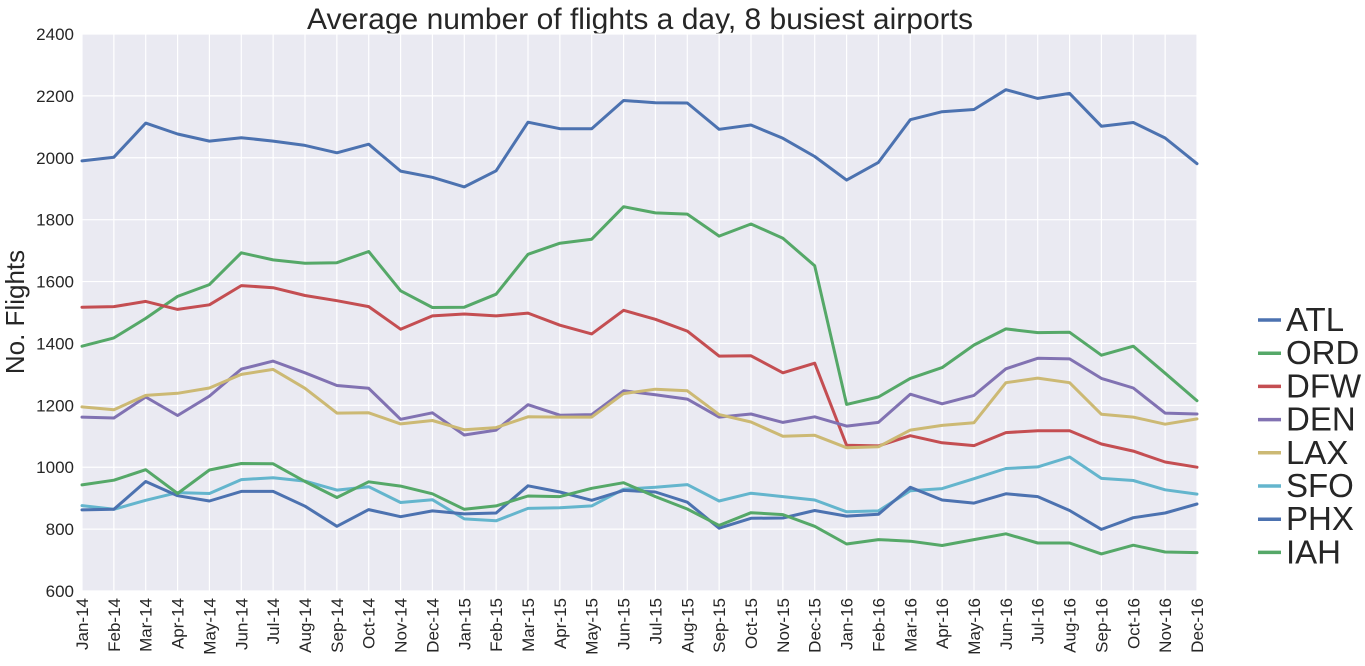 The height and width of the screenshot is (666, 1365). Describe the element at coordinates (815, 625) in the screenshot. I see `x-tick-label: Dec-15` at that location.